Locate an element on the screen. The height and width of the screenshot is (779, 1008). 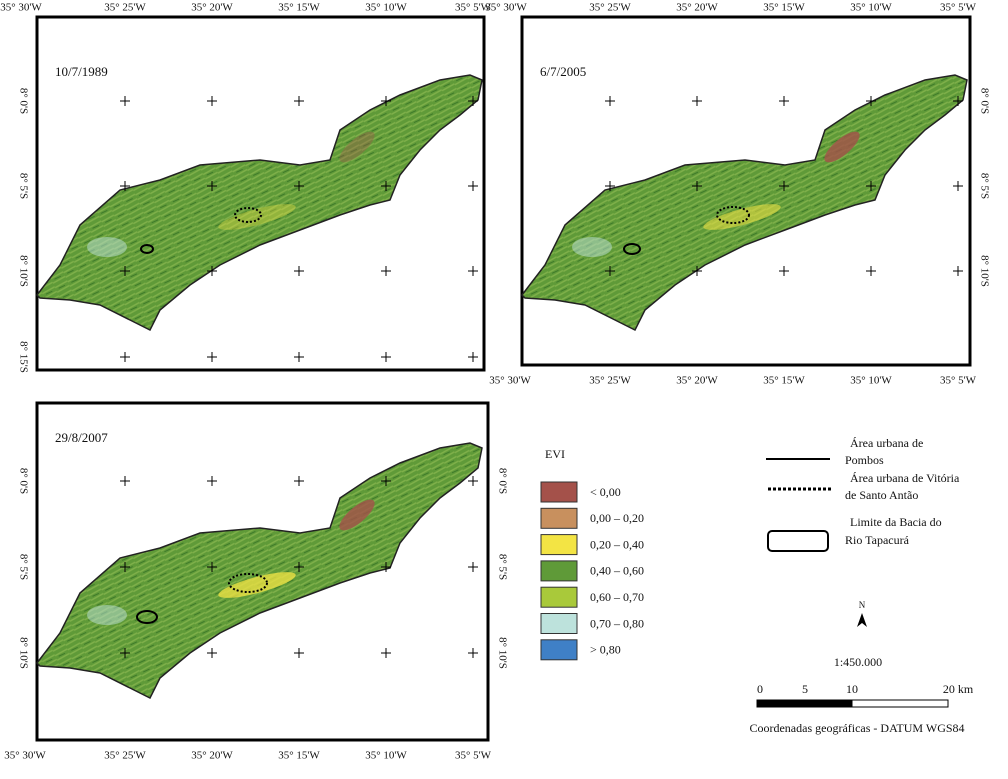
line-legend-label: Área urbana de is located at coordinates (886, 443).